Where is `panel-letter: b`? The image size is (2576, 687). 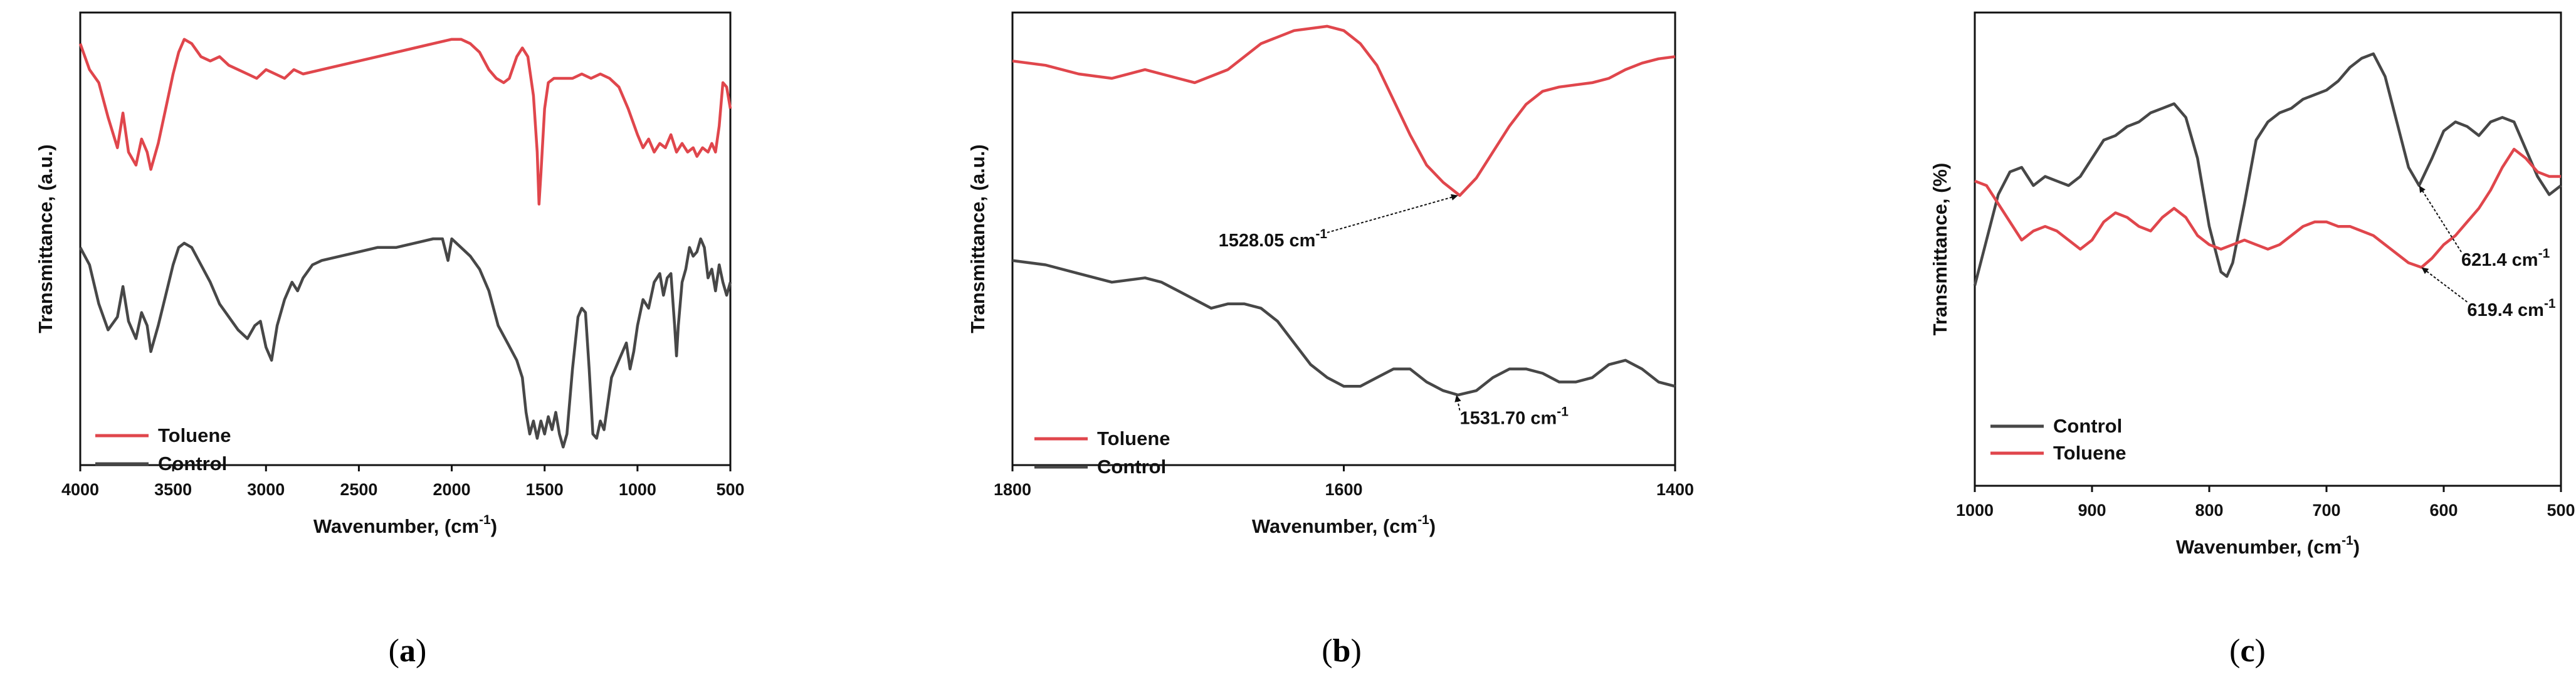 panel-letter: b is located at coordinates (1342, 651).